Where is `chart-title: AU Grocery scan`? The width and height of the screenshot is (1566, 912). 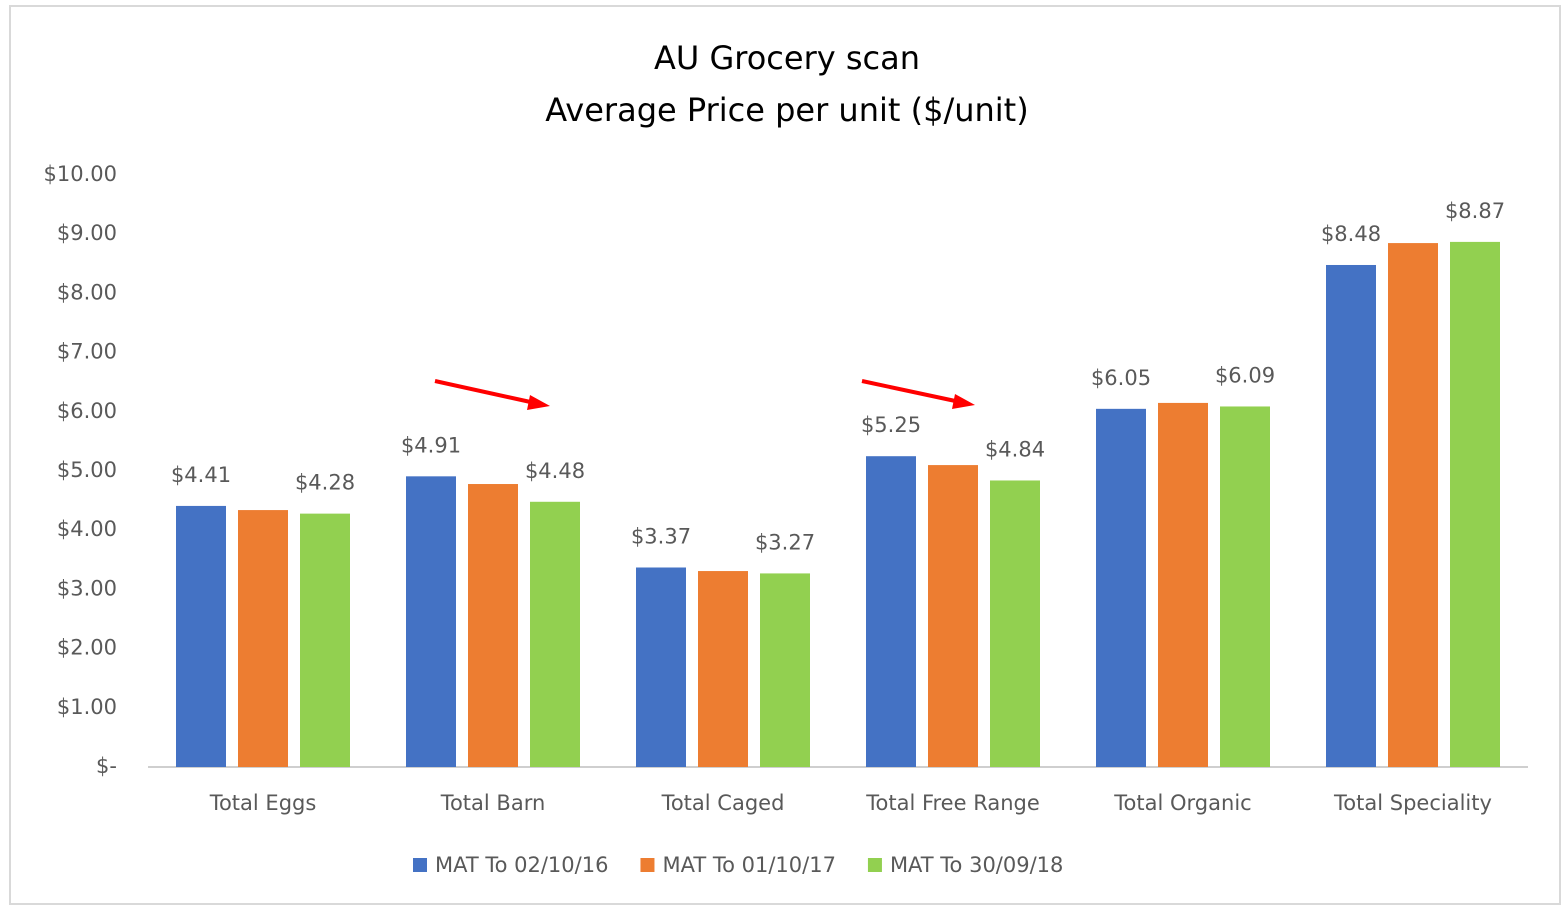 chart-title: AU Grocery scan is located at coordinates (787, 58).